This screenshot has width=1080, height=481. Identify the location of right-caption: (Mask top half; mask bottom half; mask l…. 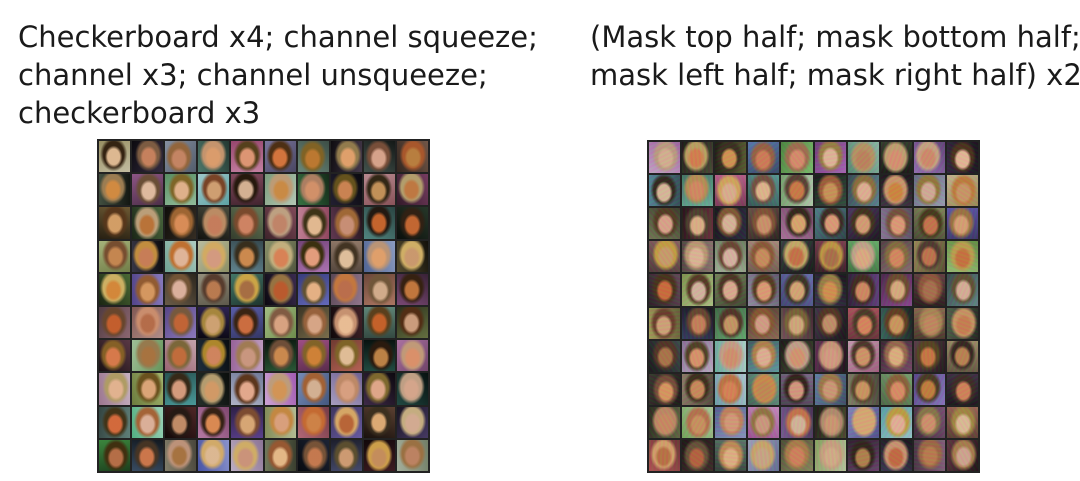
(835, 56).